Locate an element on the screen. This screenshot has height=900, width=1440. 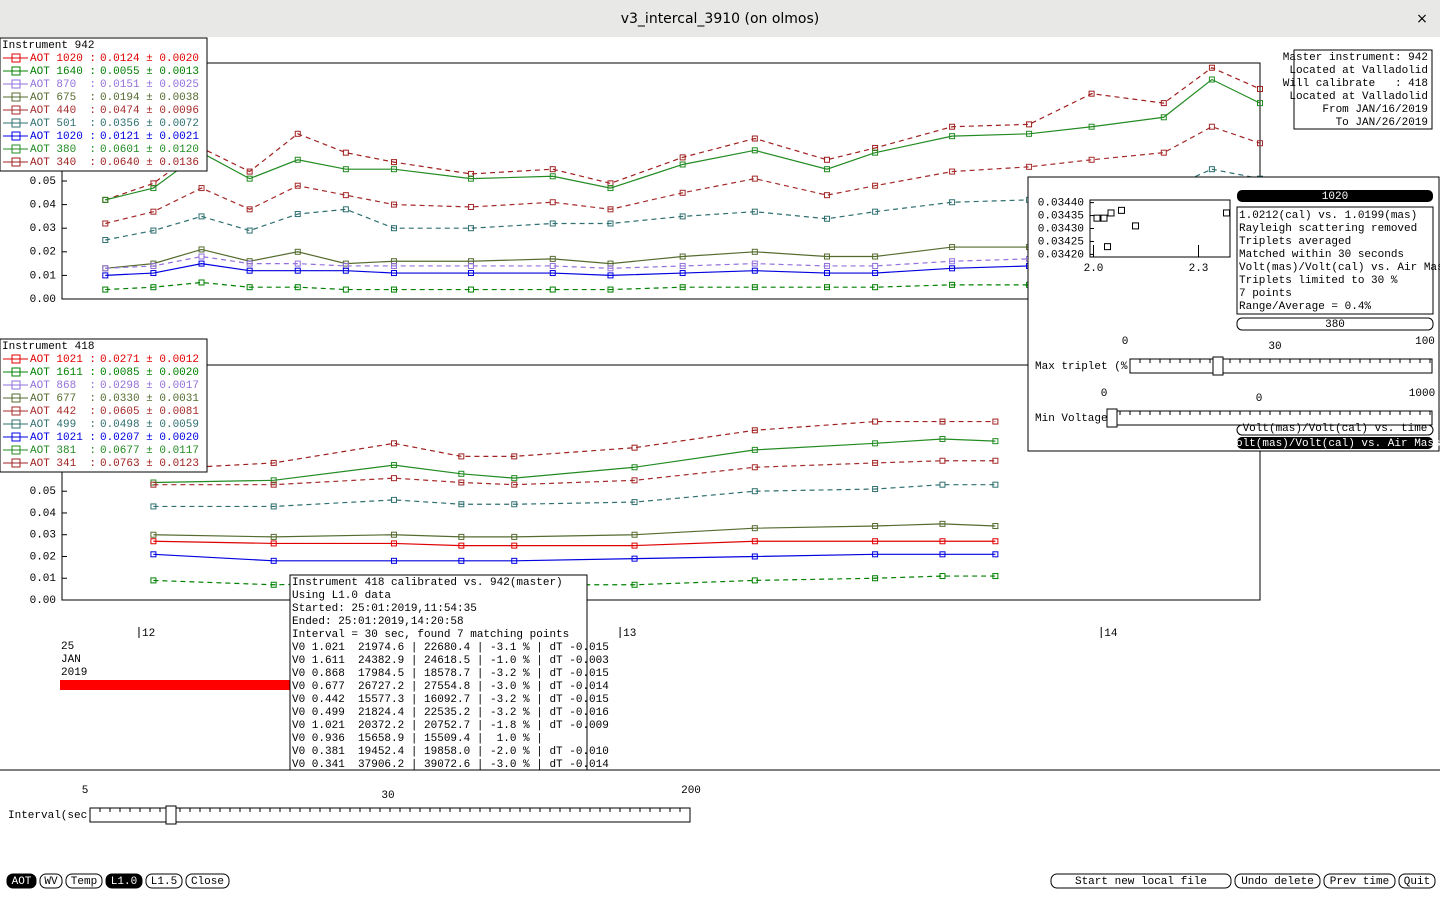
button-label: Close is located at coordinates (207, 882).